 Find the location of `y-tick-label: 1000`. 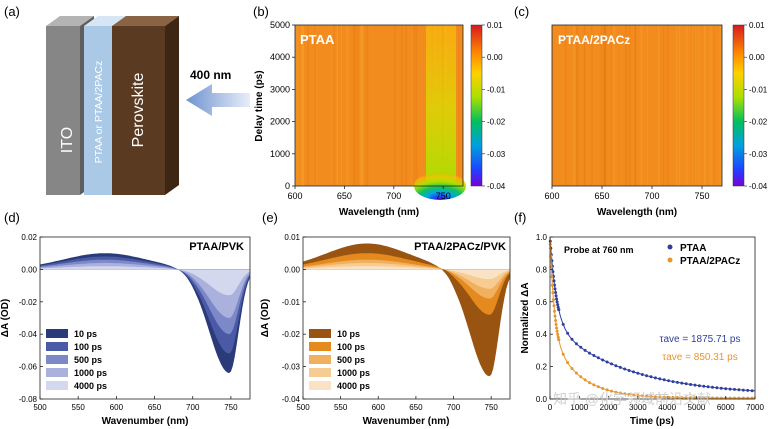

y-tick-label: 1000 is located at coordinates (280, 154).